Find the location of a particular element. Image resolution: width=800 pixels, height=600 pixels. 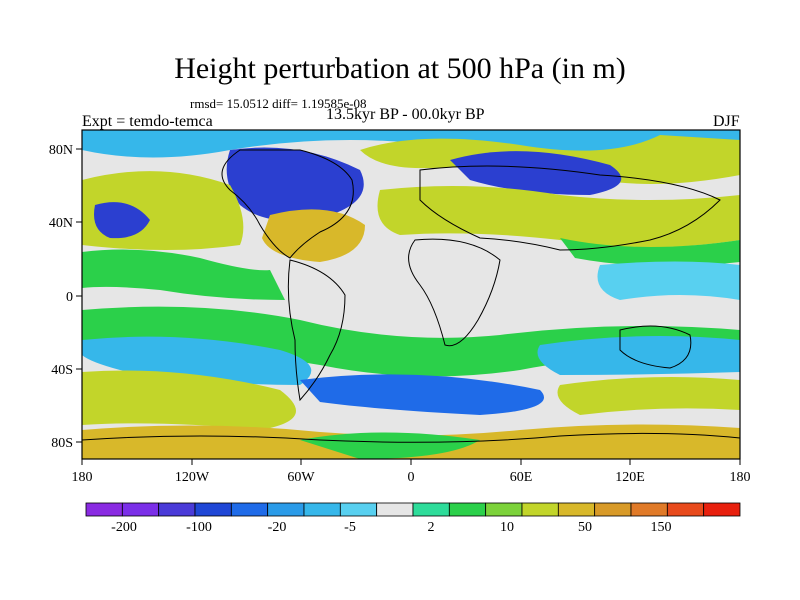

north-america-low is located at coordinates (295, 184).